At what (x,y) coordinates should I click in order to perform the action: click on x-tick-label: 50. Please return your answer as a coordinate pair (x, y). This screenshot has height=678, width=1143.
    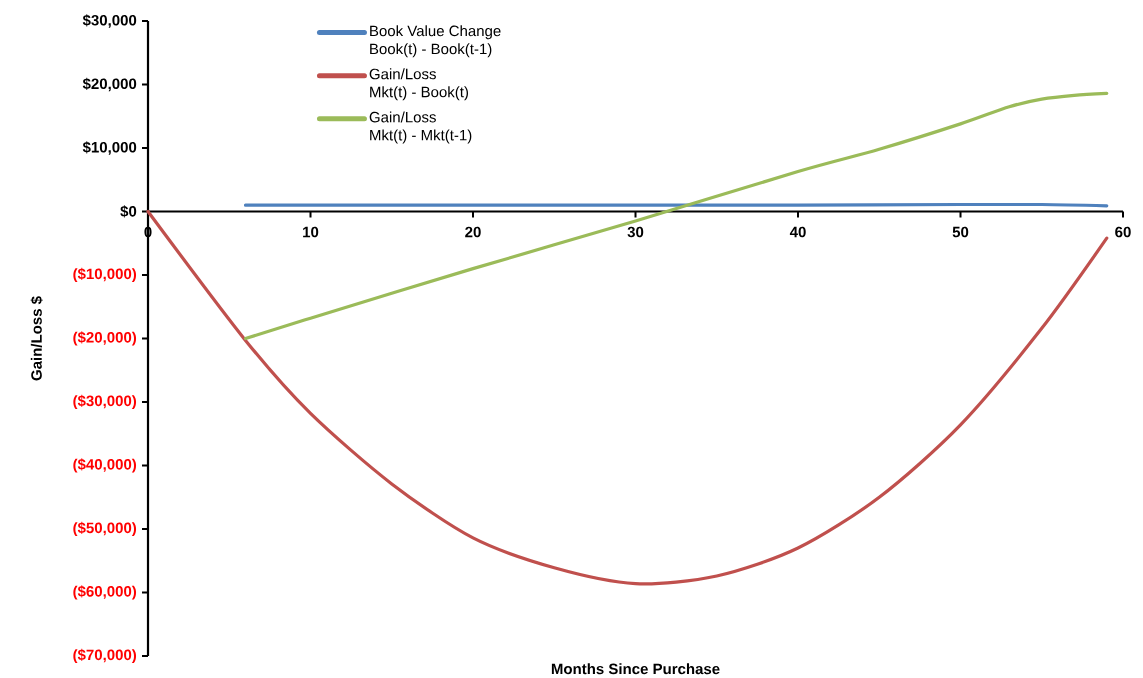
    Looking at the image, I should click on (960, 232).